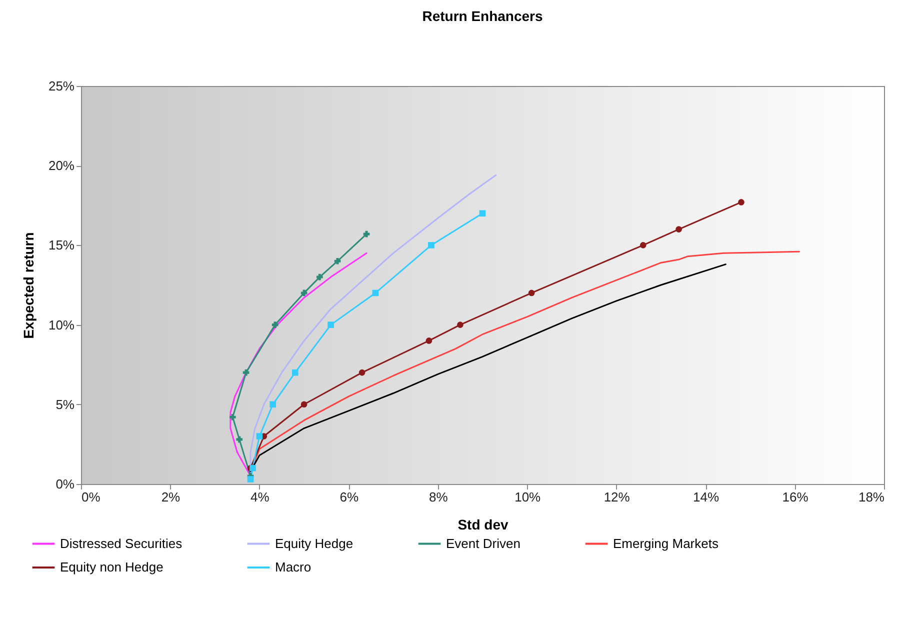 This screenshot has width=902, height=635. What do you see at coordinates (260, 497) in the screenshot?
I see `x-tick-label: 4%` at bounding box center [260, 497].